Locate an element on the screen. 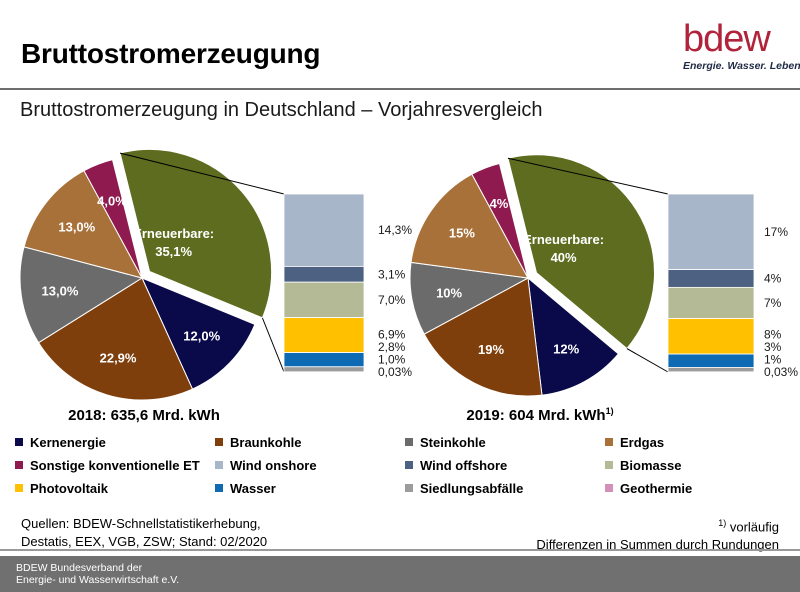  legend-item-biomasse: Biomasse is located at coordinates (643, 465).